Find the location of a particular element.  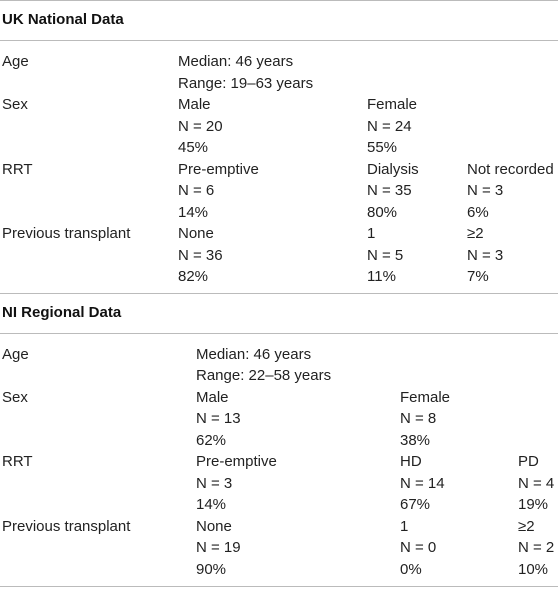

cell-text: 90% is located at coordinates (211, 569).